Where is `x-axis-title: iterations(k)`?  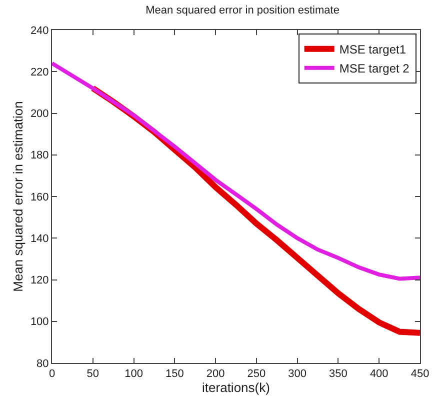
x-axis-title: iterations(k) is located at coordinates (236, 388).